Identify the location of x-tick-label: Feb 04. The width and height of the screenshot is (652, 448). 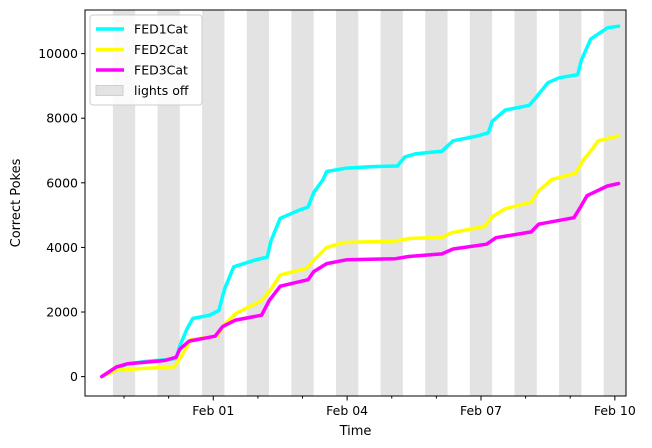
(347, 410).